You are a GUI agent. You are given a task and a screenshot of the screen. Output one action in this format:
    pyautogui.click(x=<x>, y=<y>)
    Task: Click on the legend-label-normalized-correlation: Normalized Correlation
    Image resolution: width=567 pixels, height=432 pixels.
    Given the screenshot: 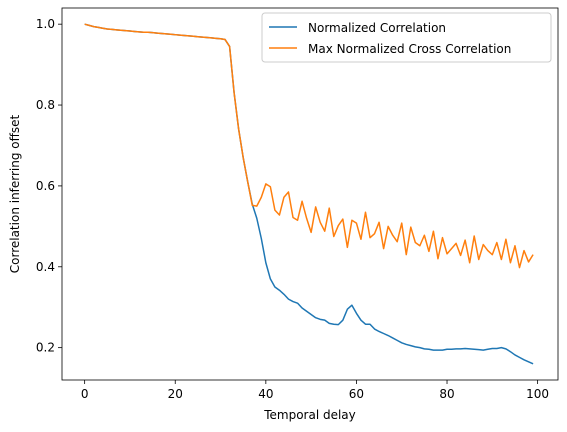 What is the action you would take?
    pyautogui.click(x=377, y=28)
    